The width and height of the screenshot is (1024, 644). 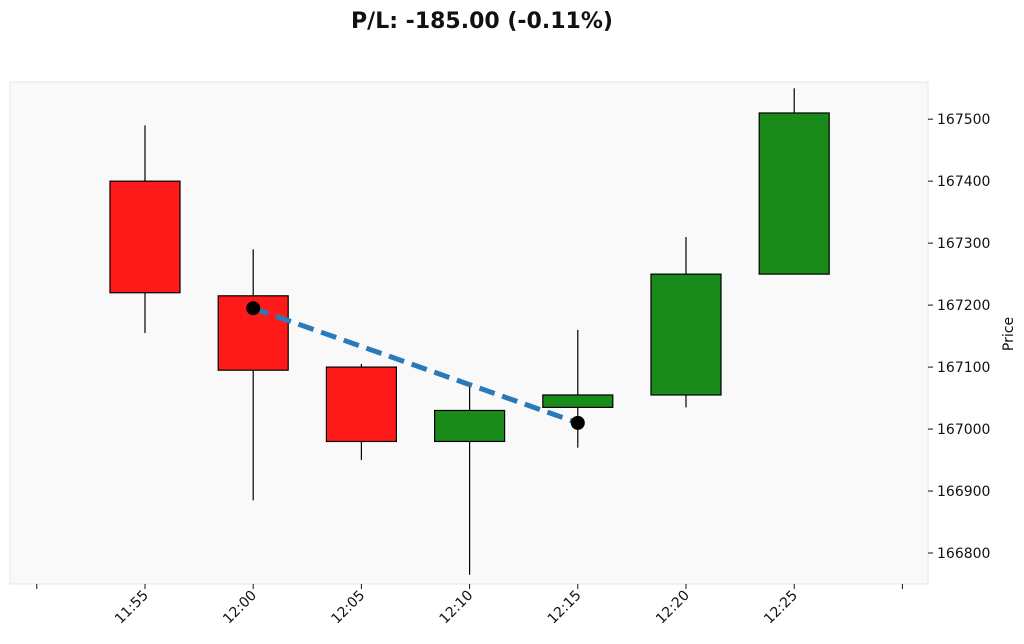 What do you see at coordinates (565, 608) in the screenshot?
I see `x-tick-label: 12:15` at bounding box center [565, 608].